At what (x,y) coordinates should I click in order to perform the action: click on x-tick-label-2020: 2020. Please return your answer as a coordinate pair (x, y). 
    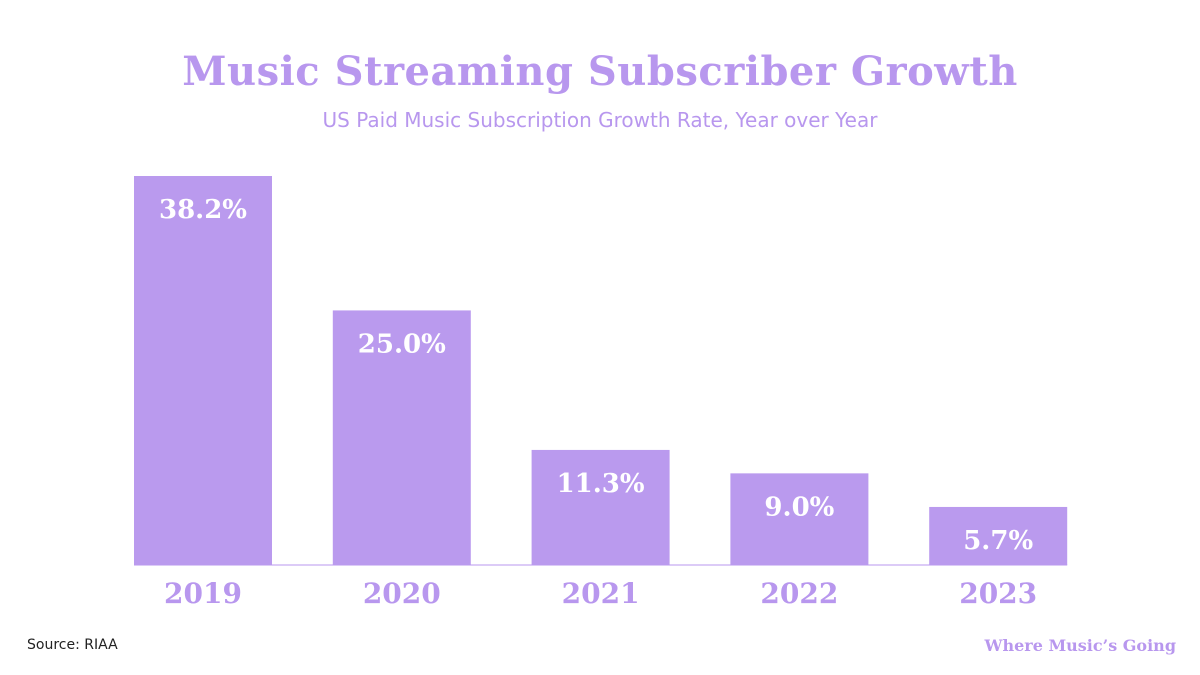
    Looking at the image, I should click on (402, 593).